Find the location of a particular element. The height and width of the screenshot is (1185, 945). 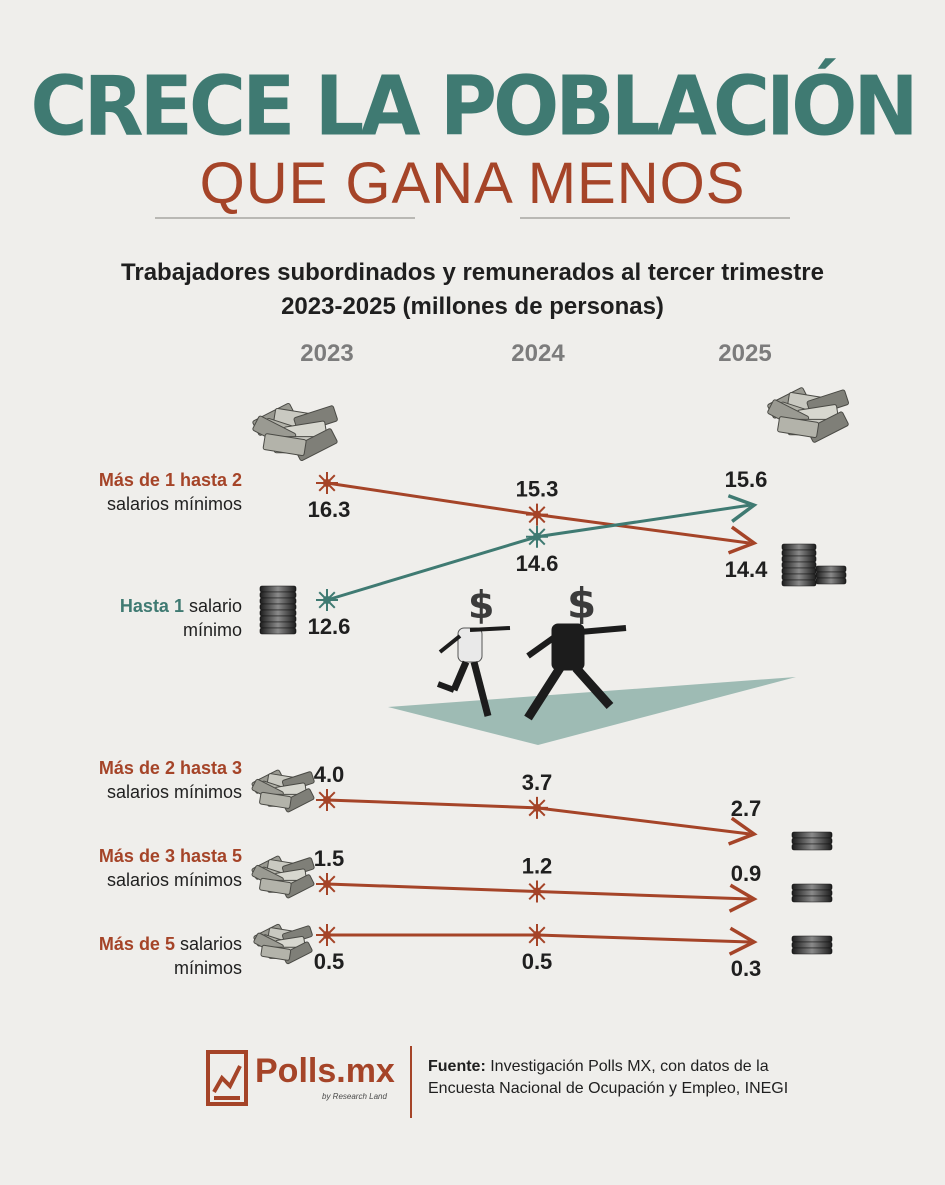

floor-shape is located at coordinates (592, 711).